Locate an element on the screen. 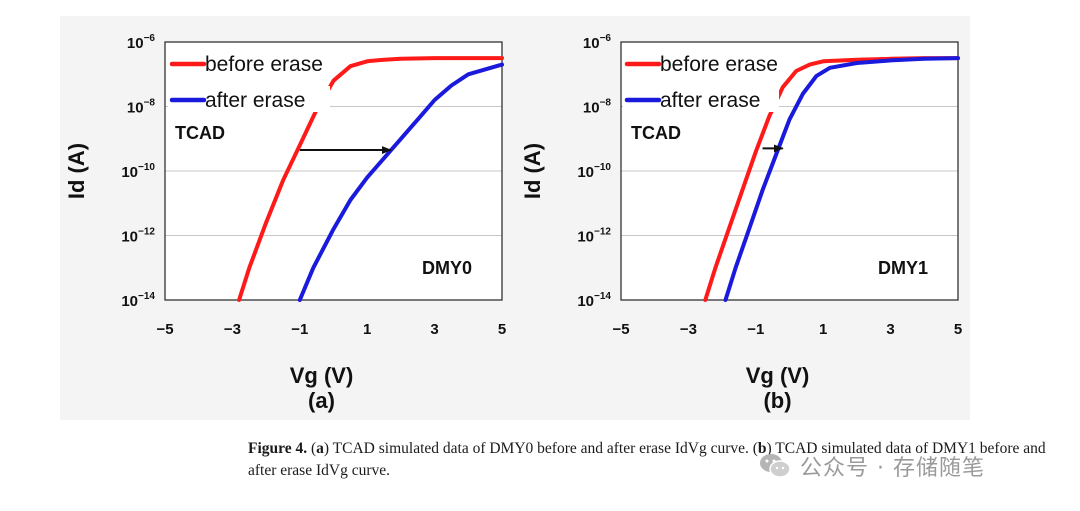 The height and width of the screenshot is (511, 1080). series-line-before-erase is located at coordinates (370, 179).